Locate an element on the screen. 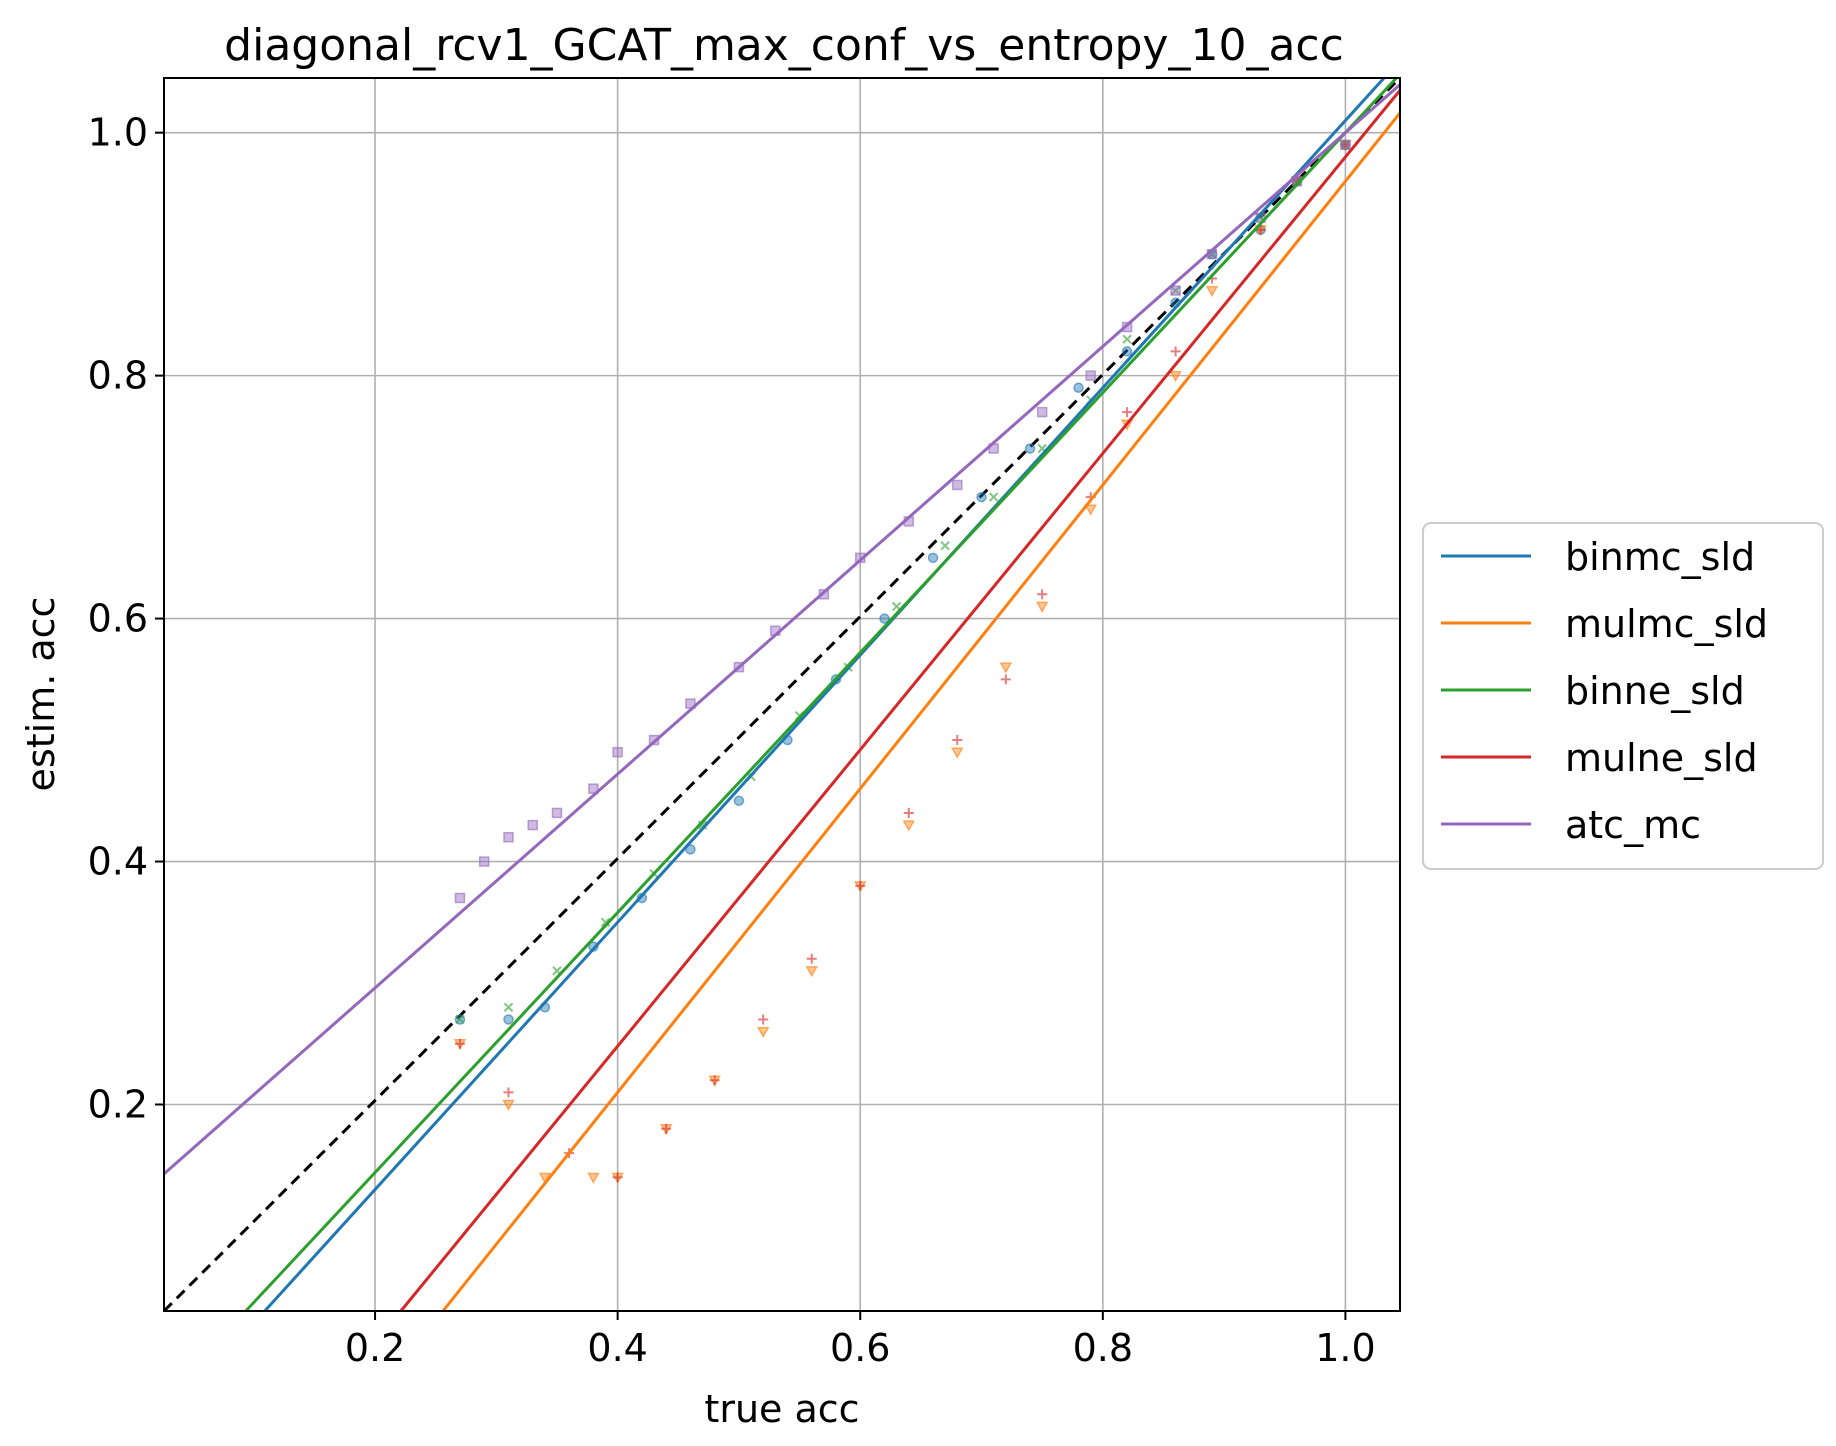 This screenshot has width=1836, height=1446. x-axis-label: true acc is located at coordinates (781, 1409).